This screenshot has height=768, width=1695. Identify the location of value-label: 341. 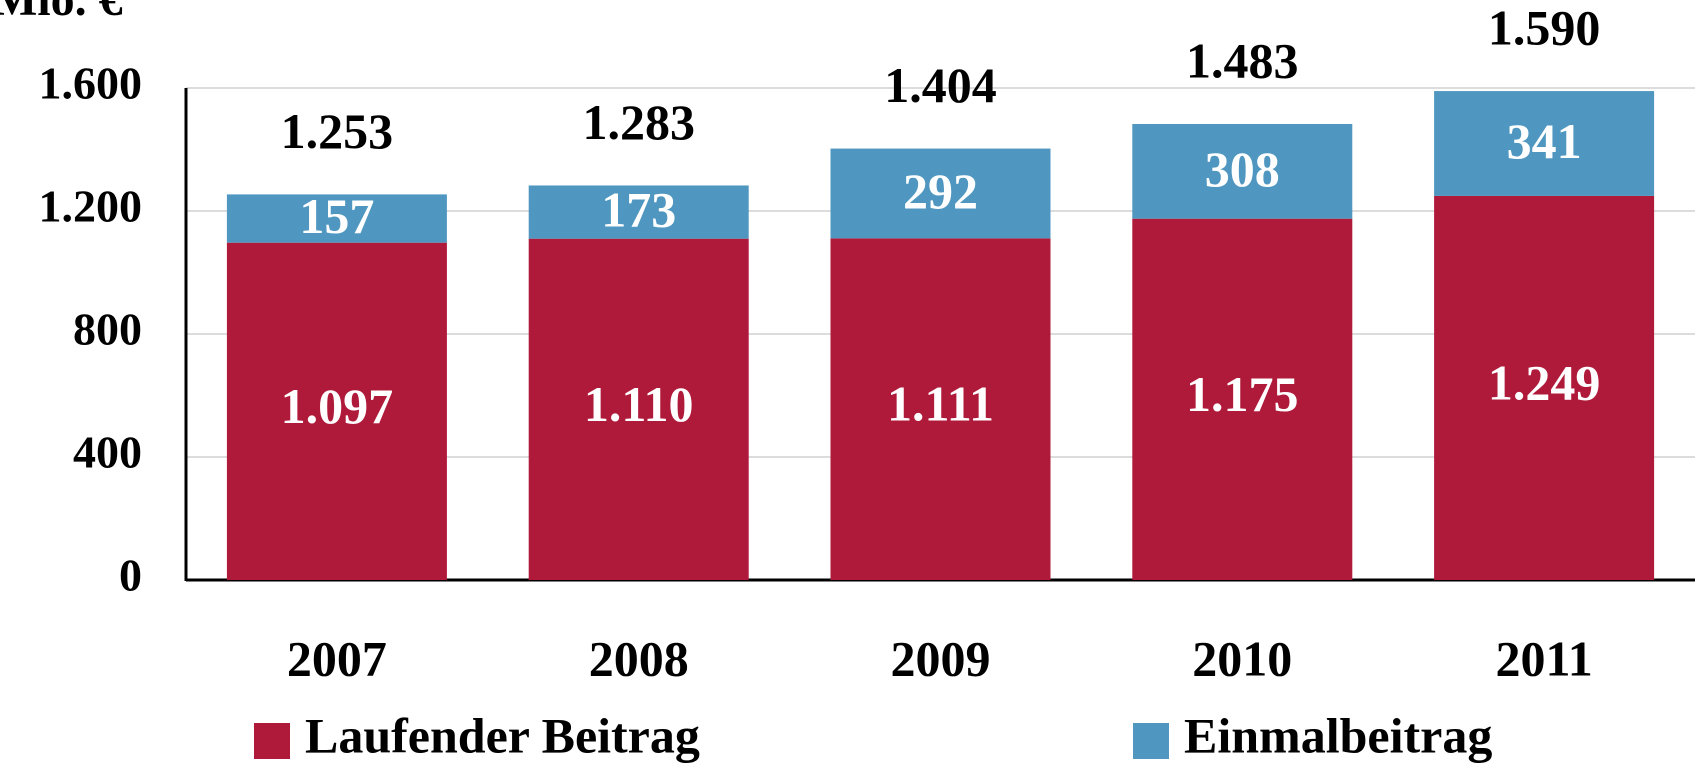
(1544, 141).